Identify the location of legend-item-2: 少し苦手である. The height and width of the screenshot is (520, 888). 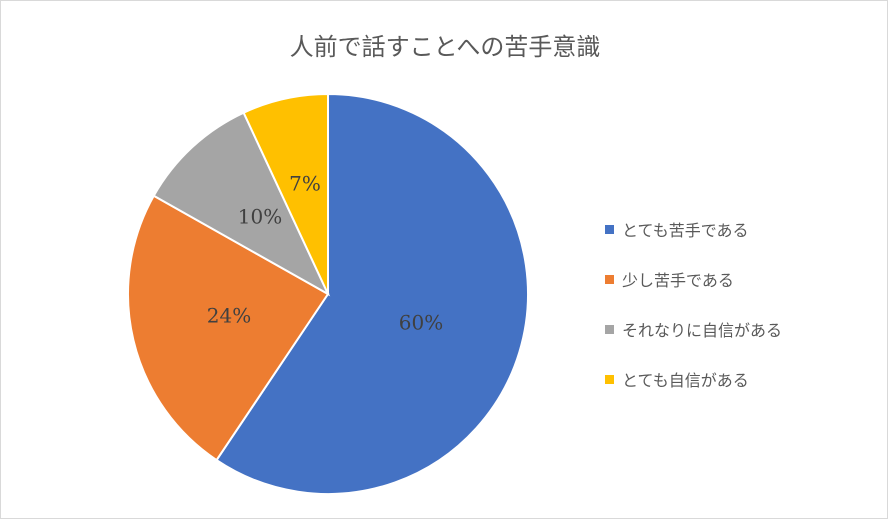
(693, 279).